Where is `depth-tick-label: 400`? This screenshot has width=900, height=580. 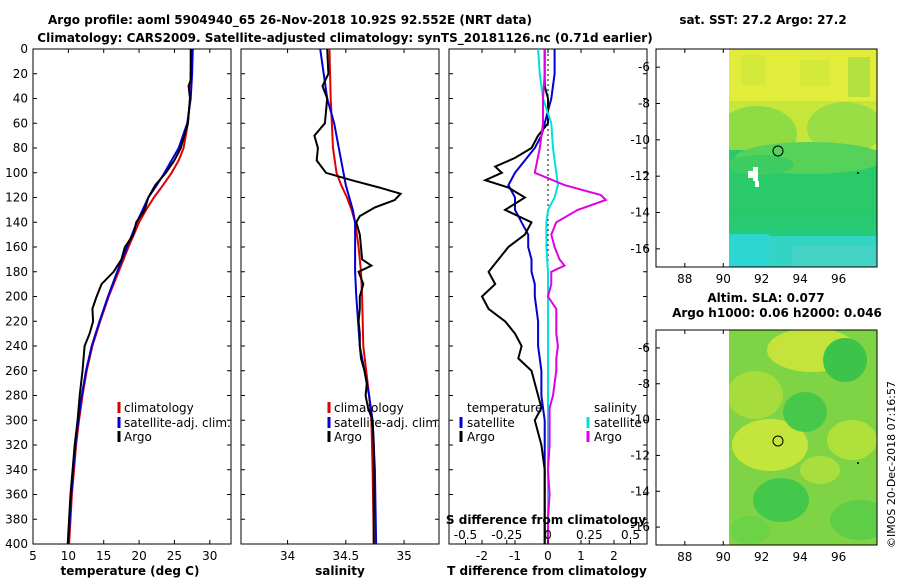
depth-tick-label: 400 is located at coordinates (16, 544).